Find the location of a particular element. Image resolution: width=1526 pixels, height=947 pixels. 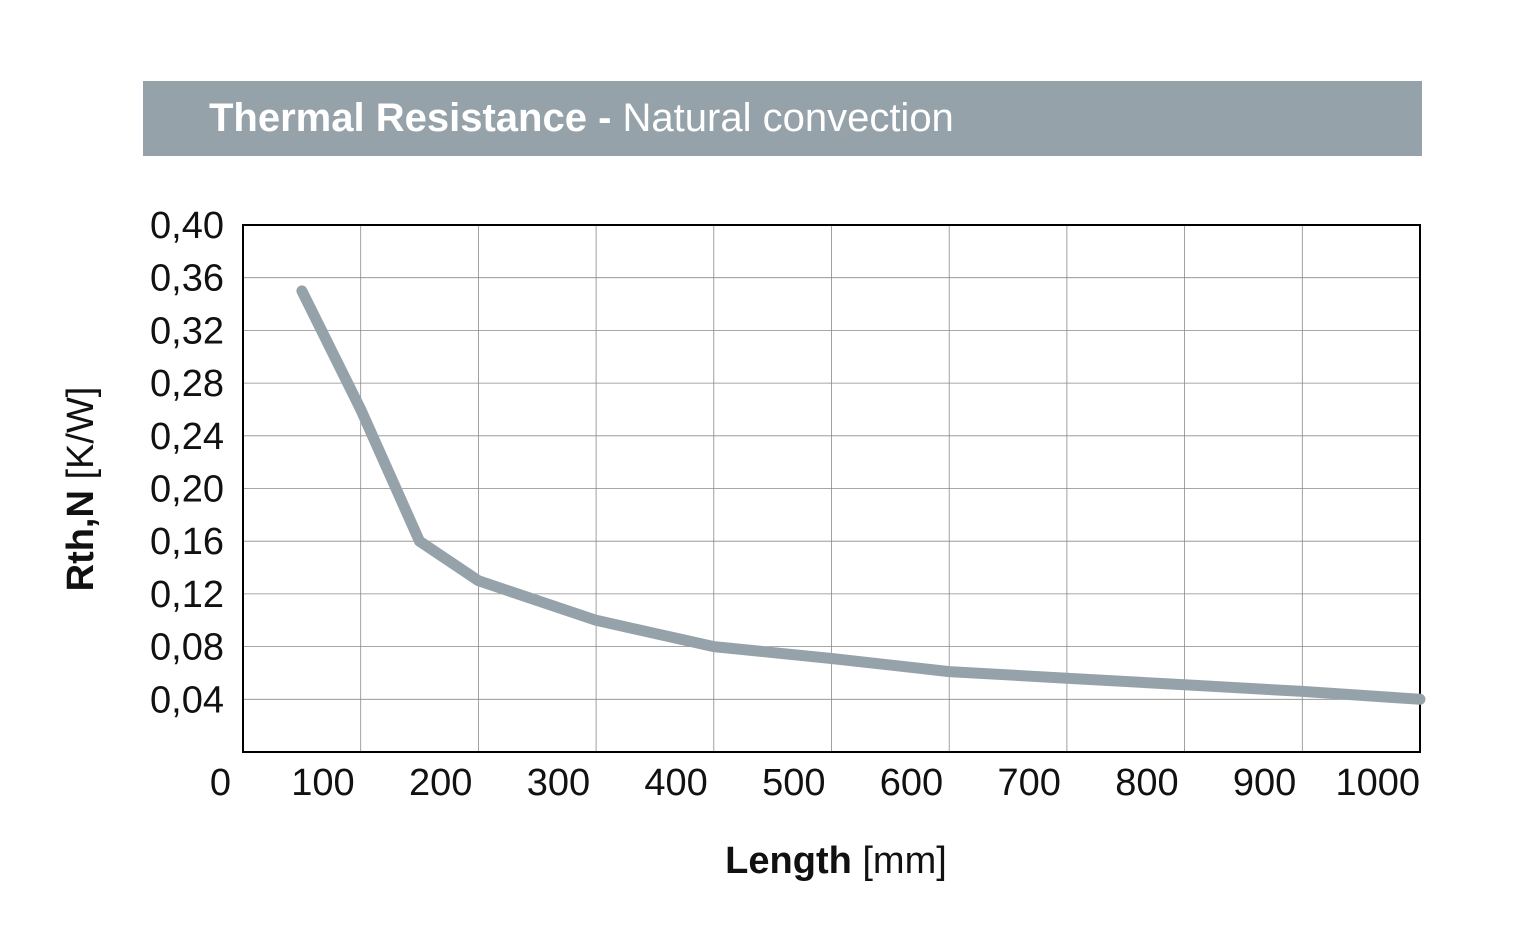

x-axis-title-unit: [mm] is located at coordinates (904, 861).